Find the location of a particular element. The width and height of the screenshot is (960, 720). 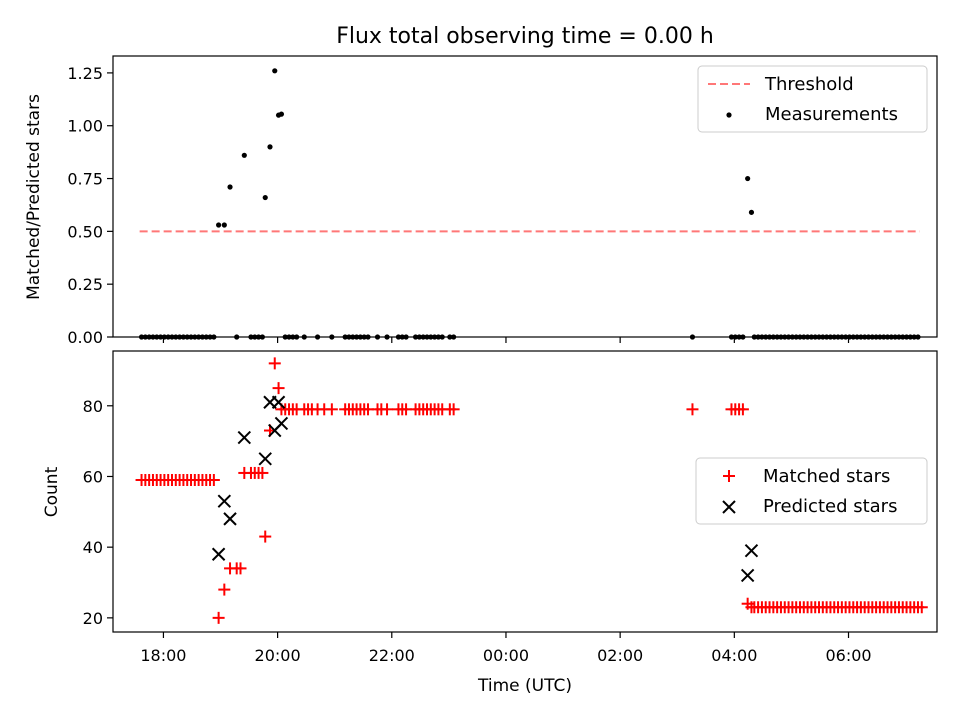

x-tick-label: 20:00 is located at coordinates (278, 655).